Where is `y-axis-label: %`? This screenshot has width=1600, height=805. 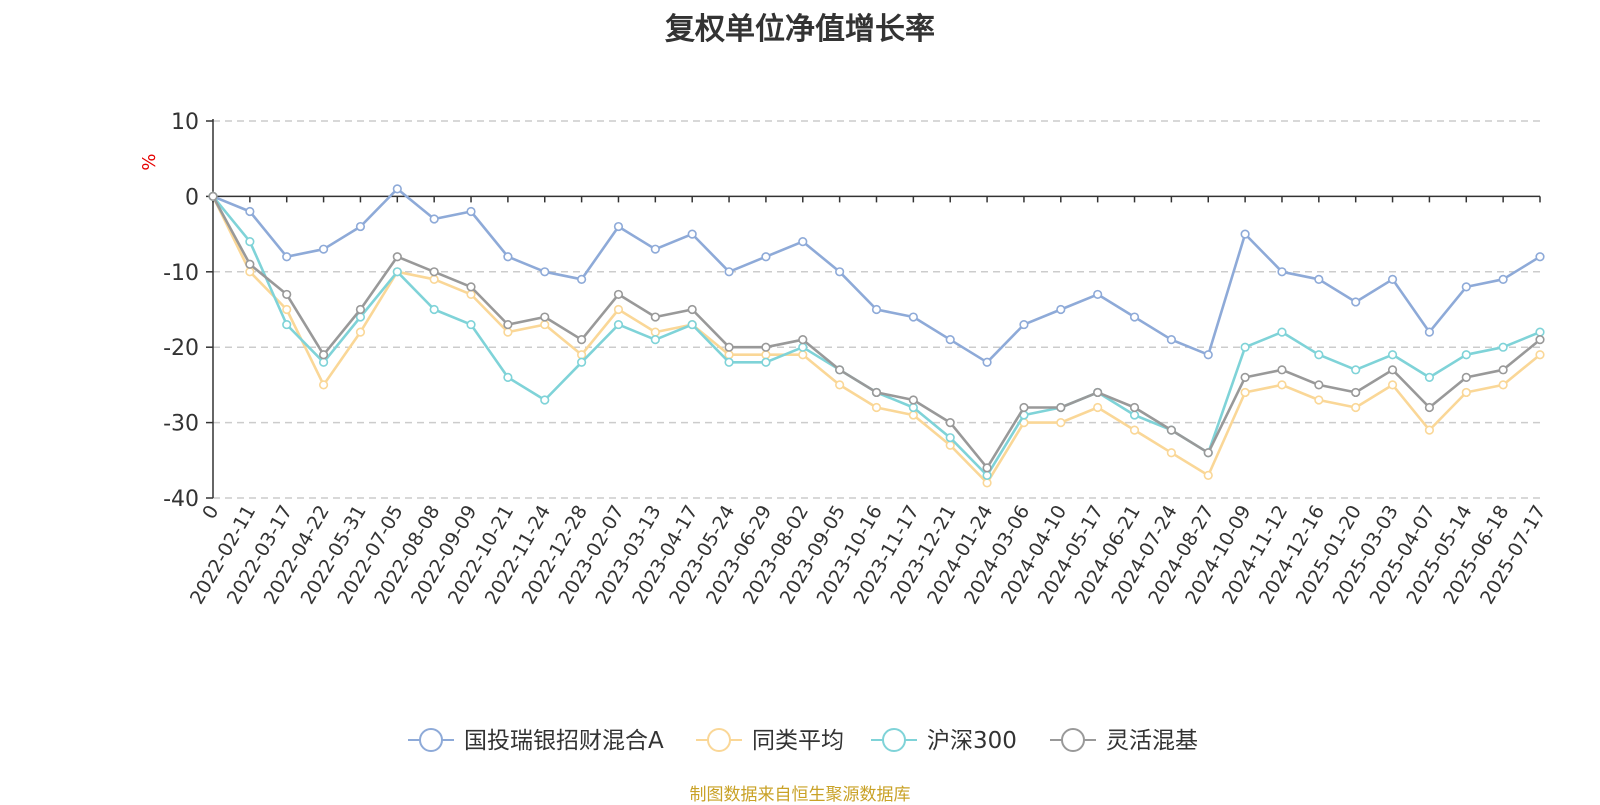
y-axis-label: % is located at coordinates (149, 161).